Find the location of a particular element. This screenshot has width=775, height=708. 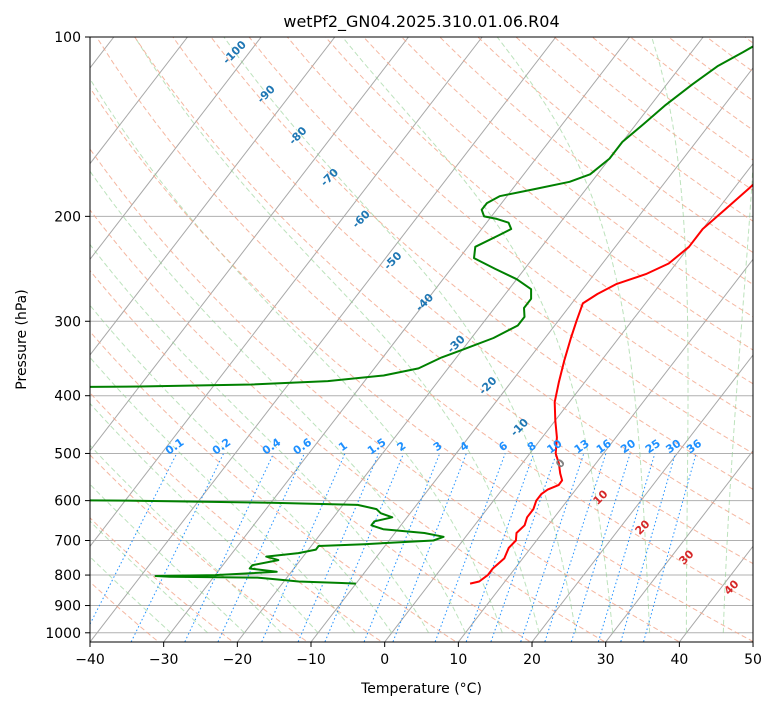

y-tick-label: 900 is located at coordinates (67, 607).